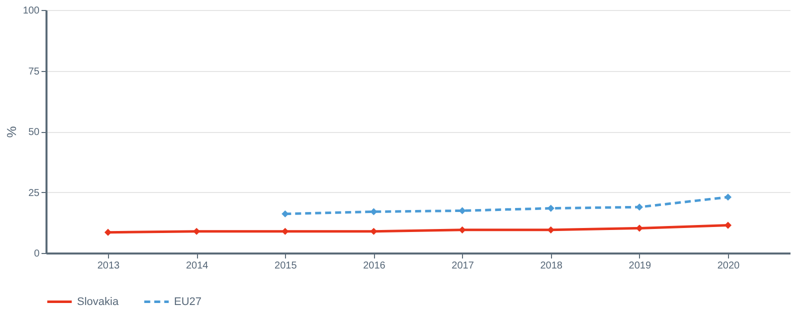 The width and height of the screenshot is (803, 320). What do you see at coordinates (31, 11) in the screenshot?
I see `y-tick-label: 100` at bounding box center [31, 11].